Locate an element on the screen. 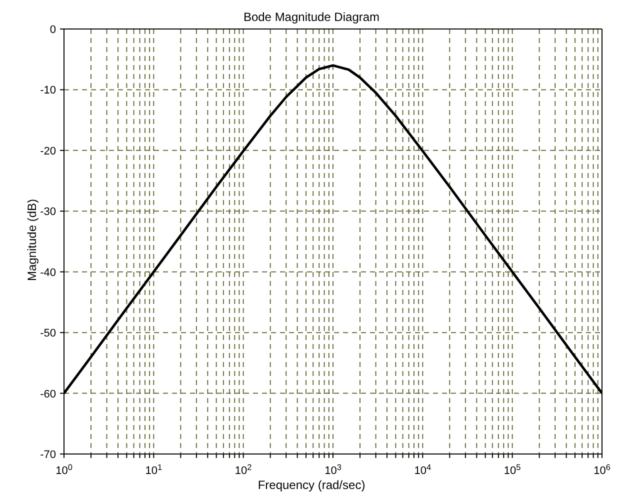 The height and width of the screenshot is (504, 623). y-tick-label: -20 is located at coordinates (48, 151).